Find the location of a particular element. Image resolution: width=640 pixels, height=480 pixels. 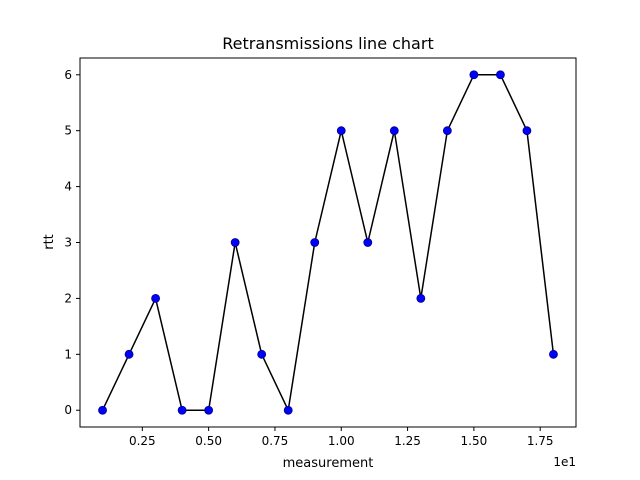

y-tick-label: 4 is located at coordinates (68, 187).